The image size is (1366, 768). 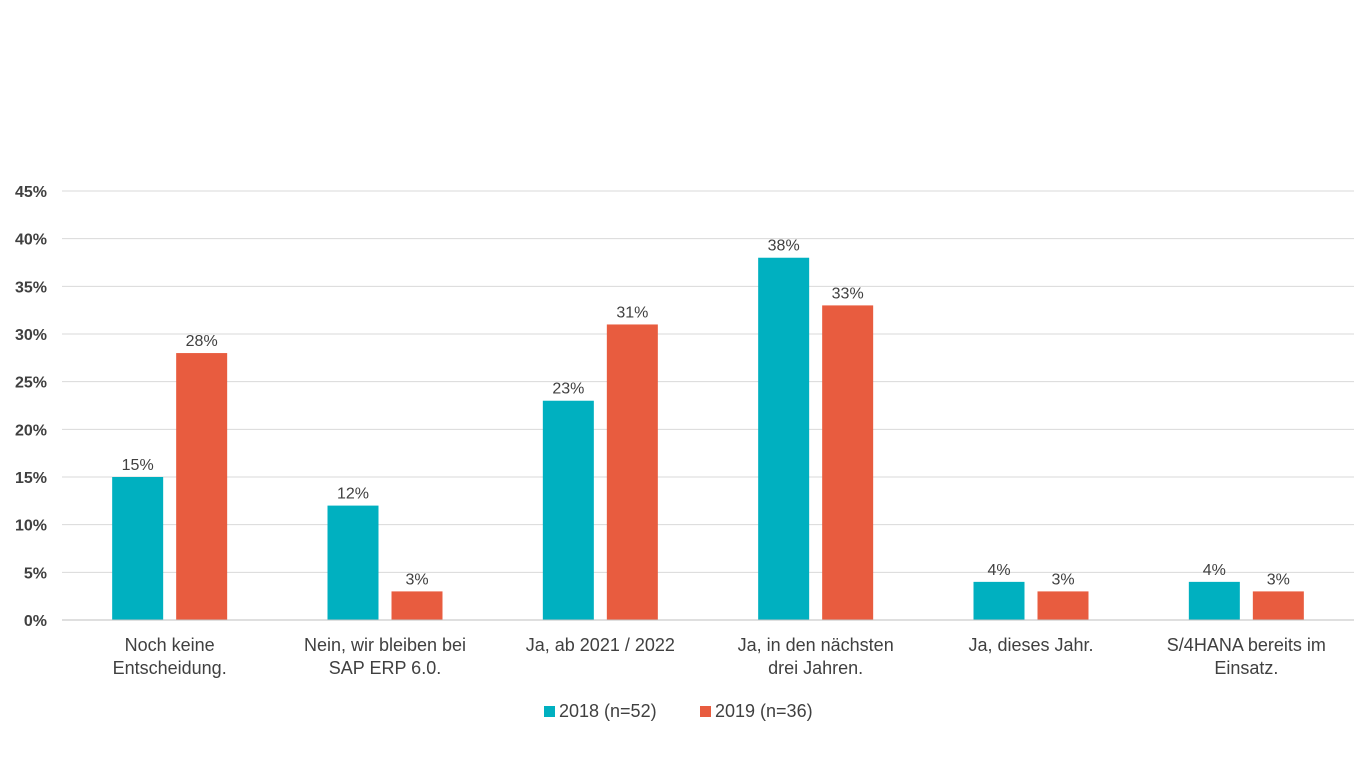 I want to click on category-label: Ja, dieses Jahr., so click(x=1030, y=645).